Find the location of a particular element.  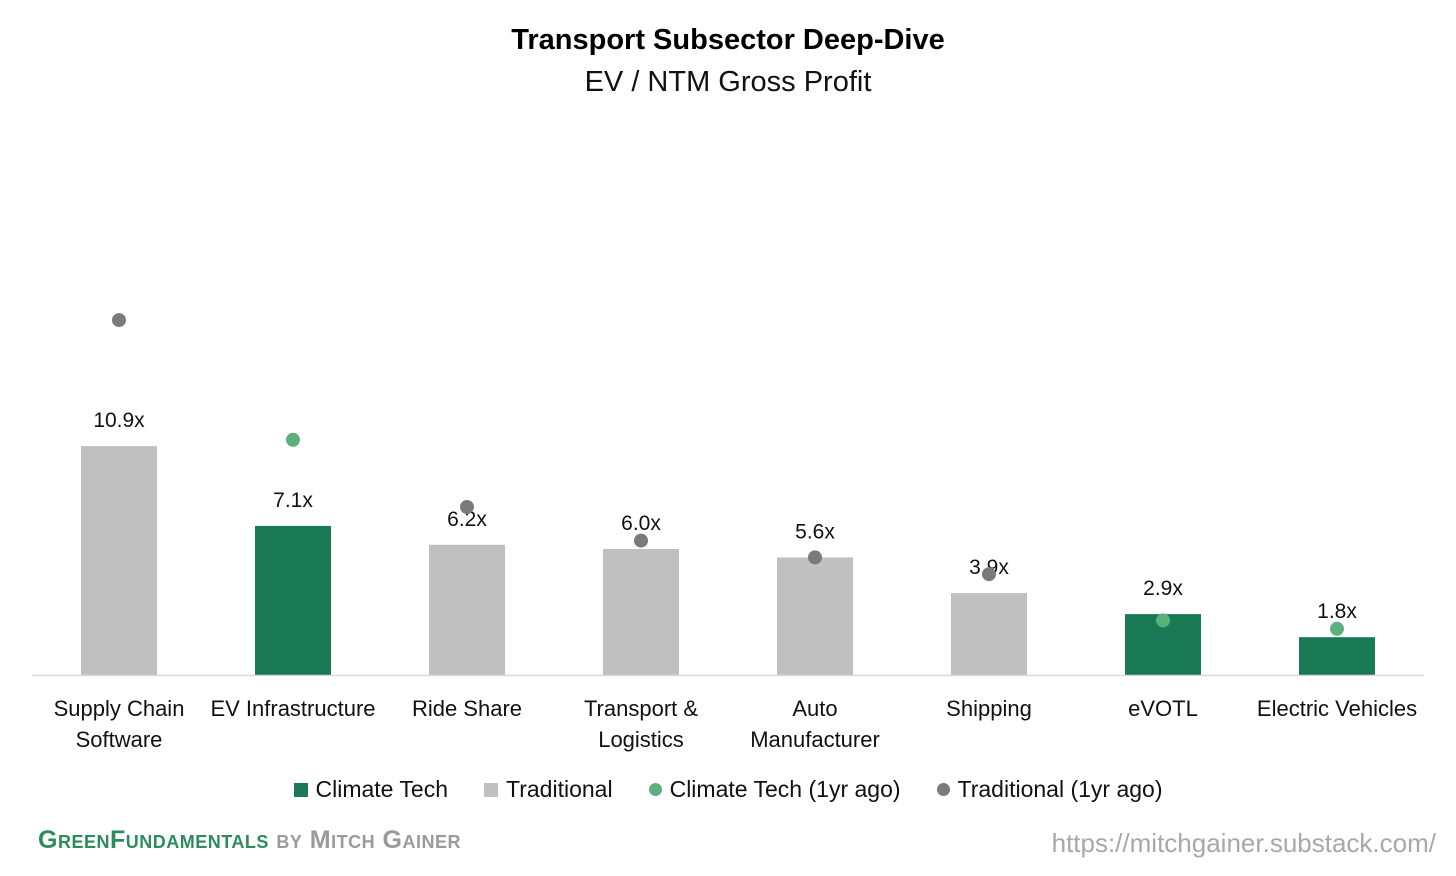

legend-label-traditional: Traditional is located at coordinates (559, 789).